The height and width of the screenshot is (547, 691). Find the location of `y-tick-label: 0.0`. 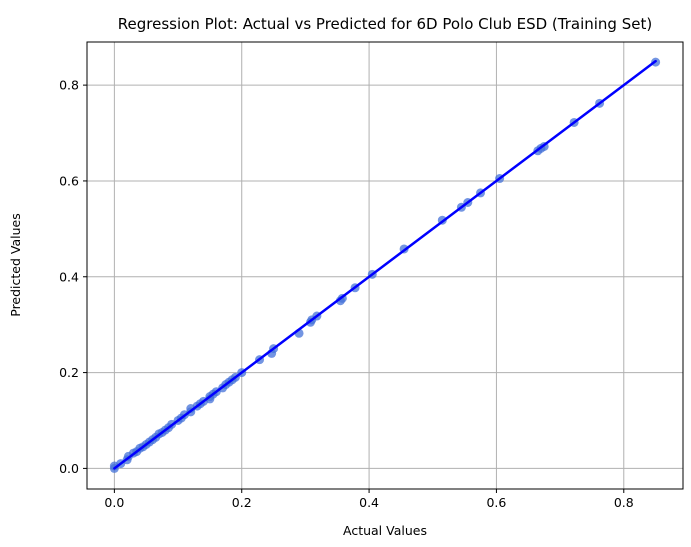

y-tick-label: 0.0 is located at coordinates (69, 468).